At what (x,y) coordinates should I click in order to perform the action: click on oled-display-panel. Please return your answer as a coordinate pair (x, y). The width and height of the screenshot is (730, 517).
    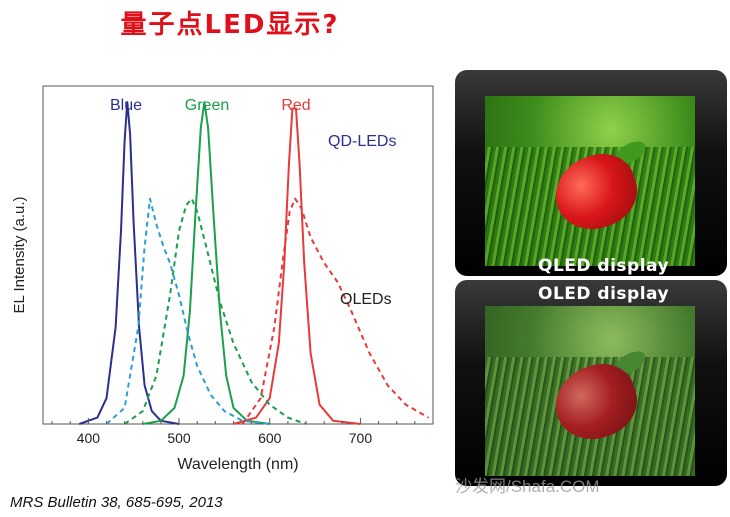
    Looking at the image, I should click on (591, 383).